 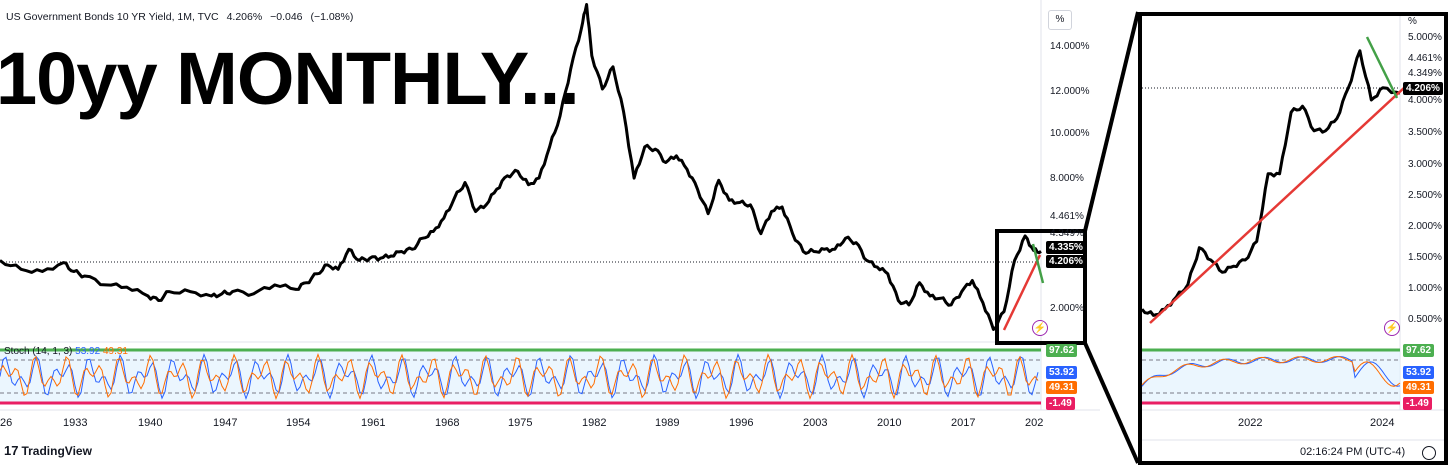 What do you see at coordinates (1419, 372) in the screenshot?
I see `zoom-stoch-k-badge: 53.92` at bounding box center [1419, 372].